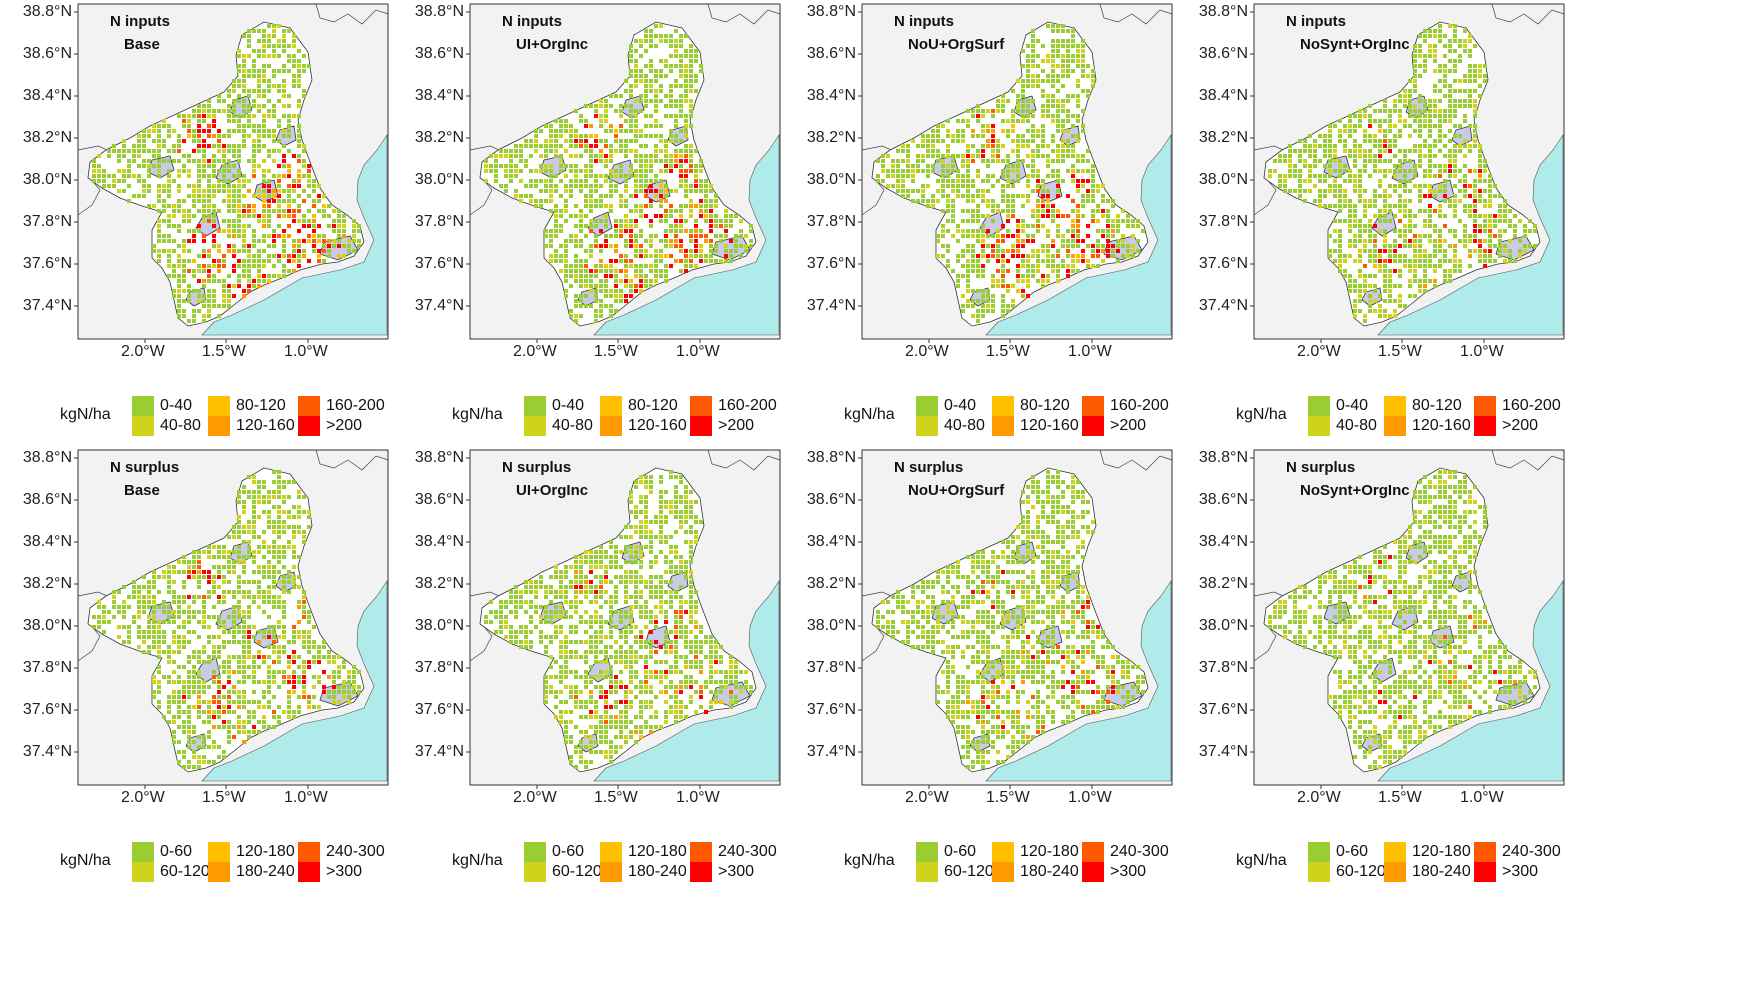 This screenshot has width=1760, height=1000. I want to click on legend-item: 160-200, so click(1125, 406).